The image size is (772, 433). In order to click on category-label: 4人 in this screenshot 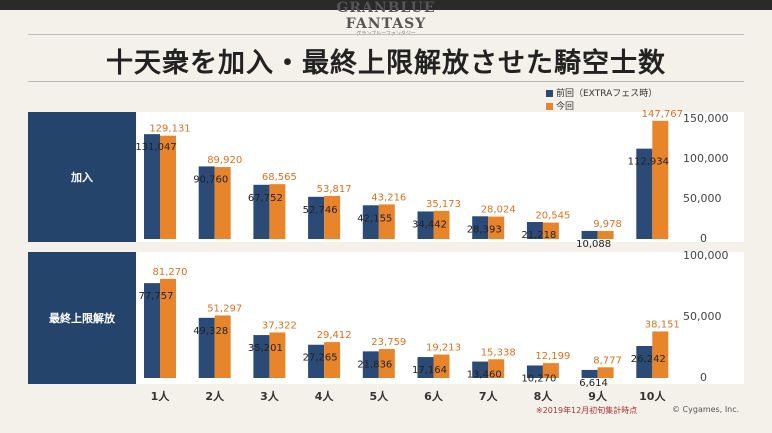, I will do `click(324, 396)`.